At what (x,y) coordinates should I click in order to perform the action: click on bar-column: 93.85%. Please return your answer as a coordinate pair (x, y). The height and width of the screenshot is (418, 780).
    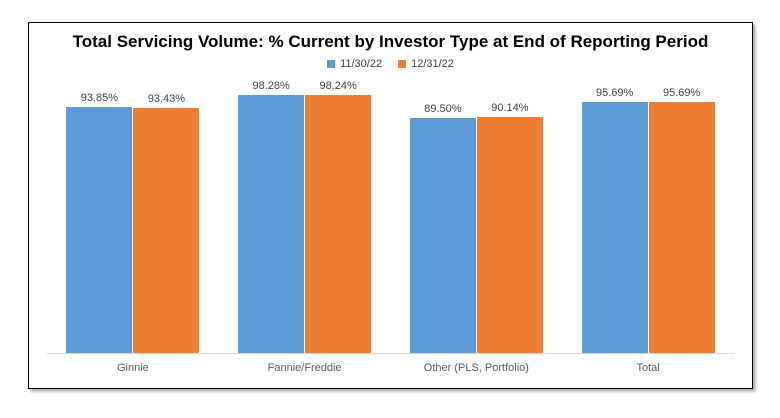
    Looking at the image, I should click on (99, 222).